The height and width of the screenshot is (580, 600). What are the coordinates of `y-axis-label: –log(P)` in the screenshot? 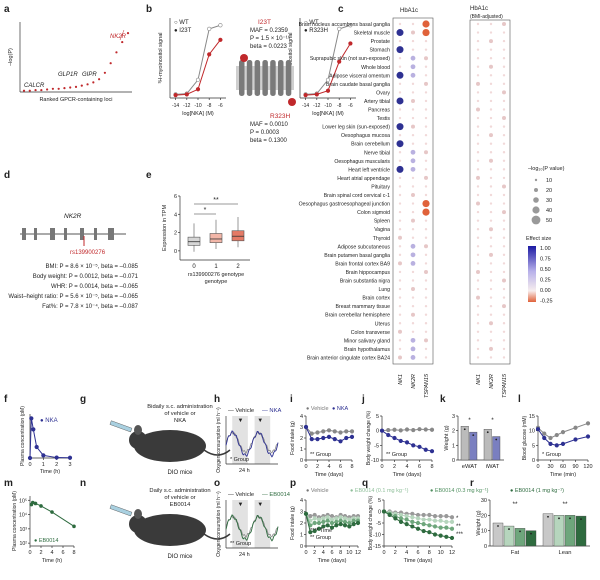 It's located at (11, 57).